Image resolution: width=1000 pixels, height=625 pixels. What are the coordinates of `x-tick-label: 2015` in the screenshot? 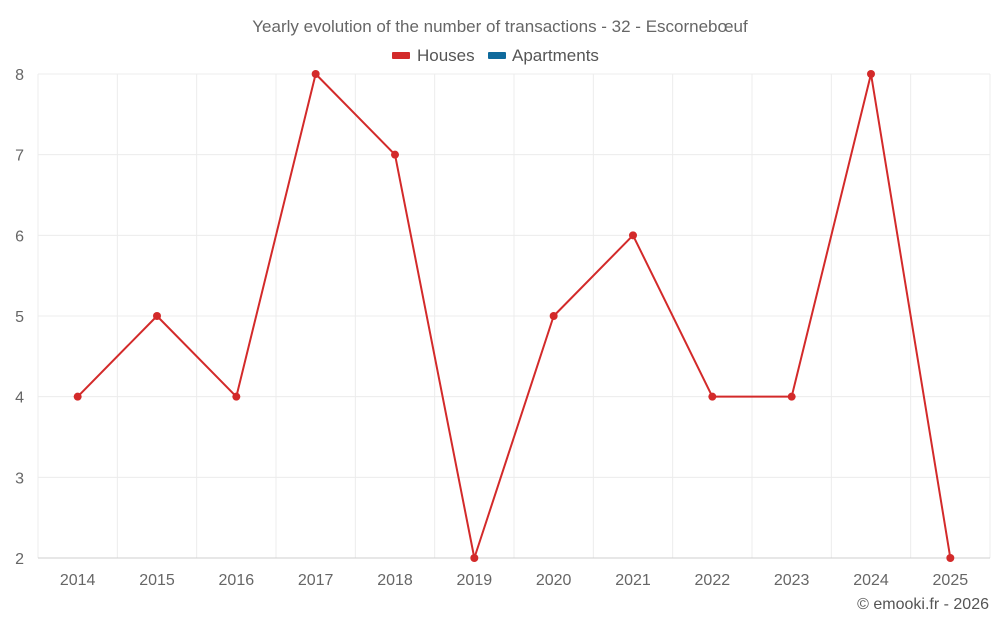 It's located at (157, 580).